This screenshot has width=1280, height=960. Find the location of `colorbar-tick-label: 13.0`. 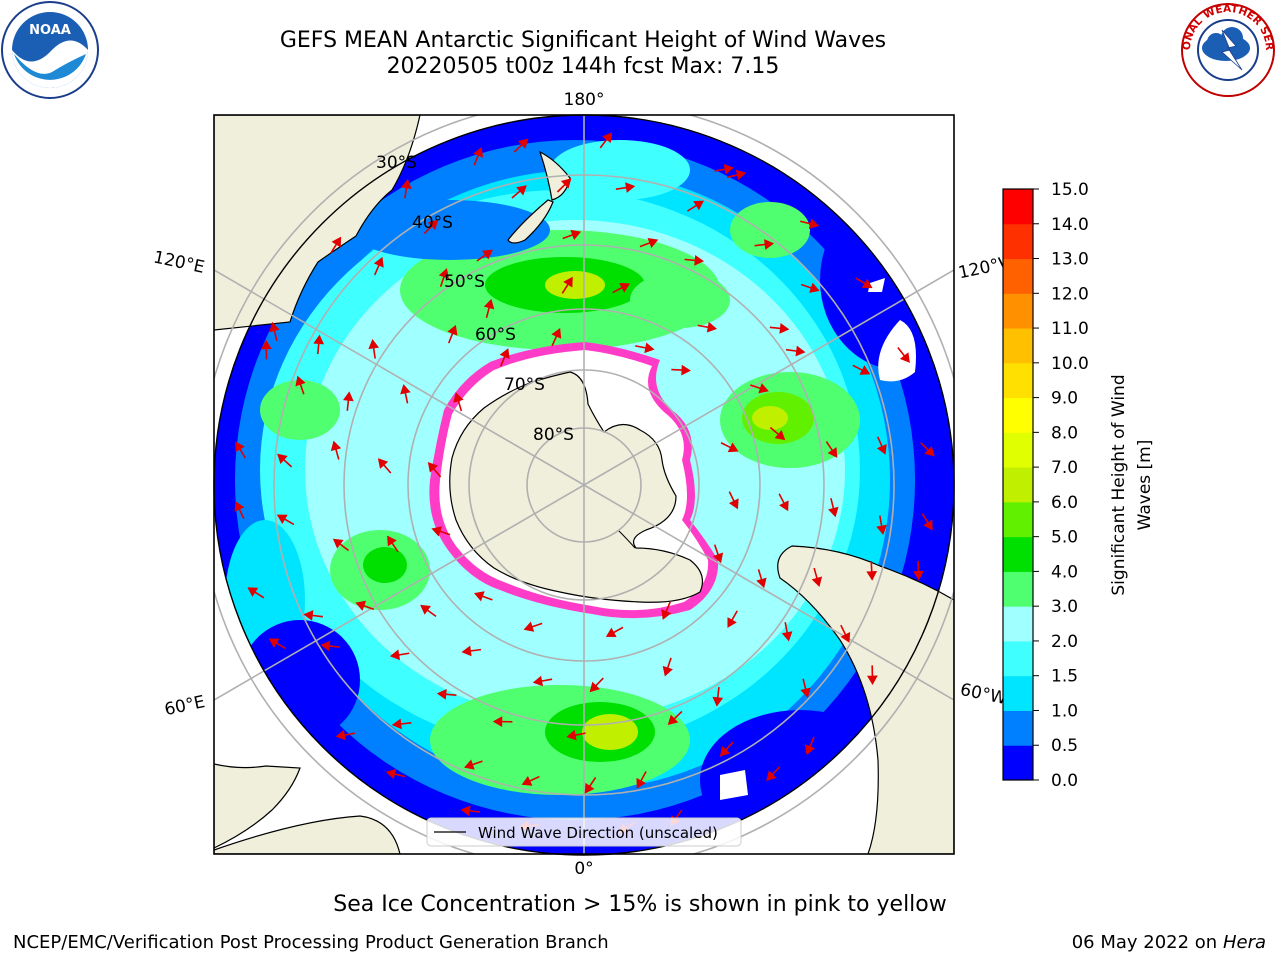

colorbar-tick-label: 13.0 is located at coordinates (1070, 260).